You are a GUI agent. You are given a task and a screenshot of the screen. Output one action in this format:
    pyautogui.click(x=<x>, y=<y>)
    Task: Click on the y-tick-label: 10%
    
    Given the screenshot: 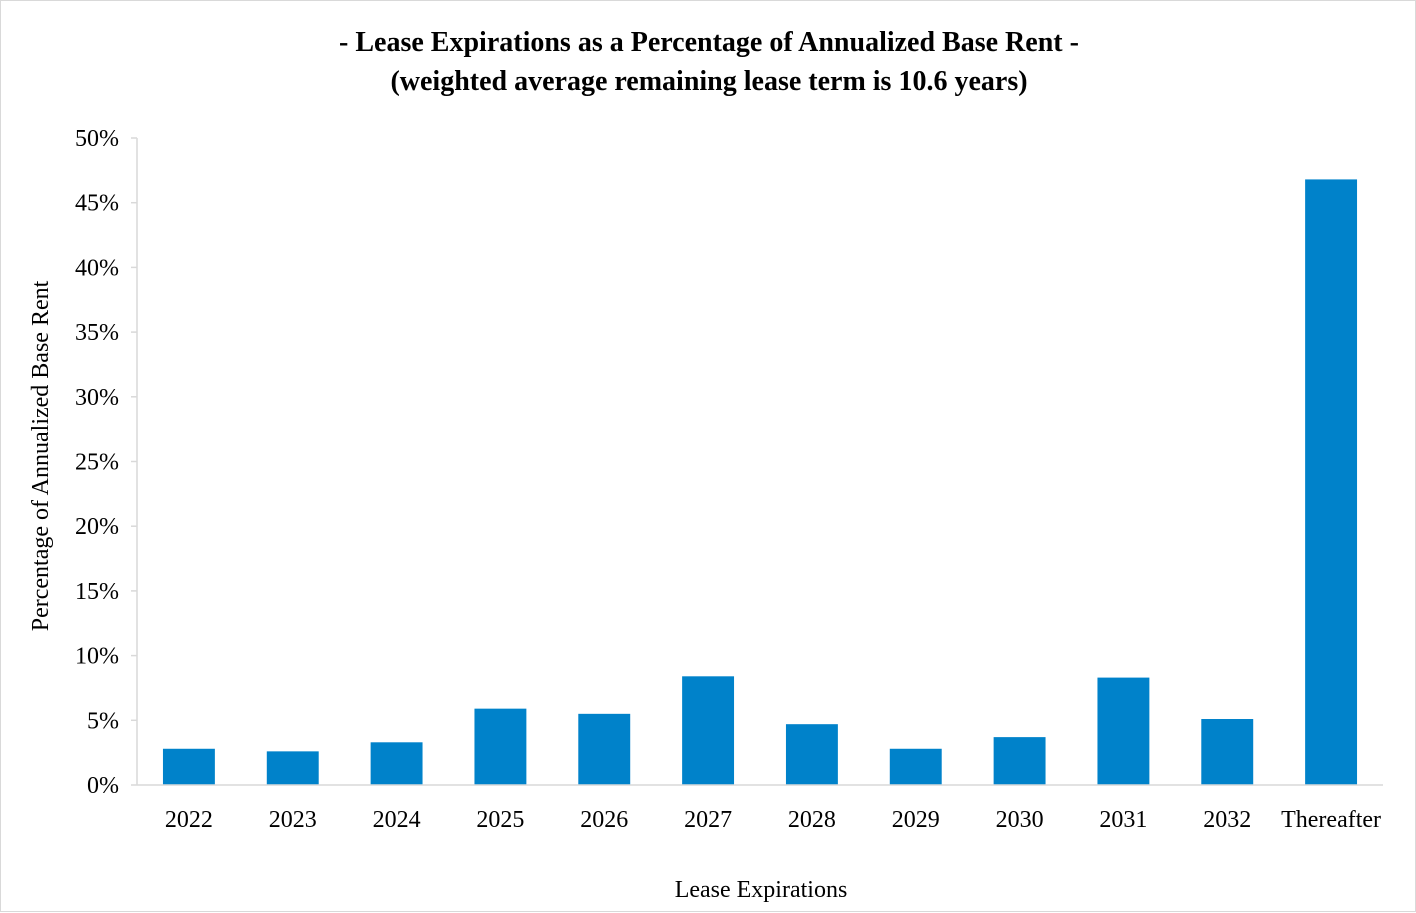 What is the action you would take?
    pyautogui.click(x=97, y=657)
    